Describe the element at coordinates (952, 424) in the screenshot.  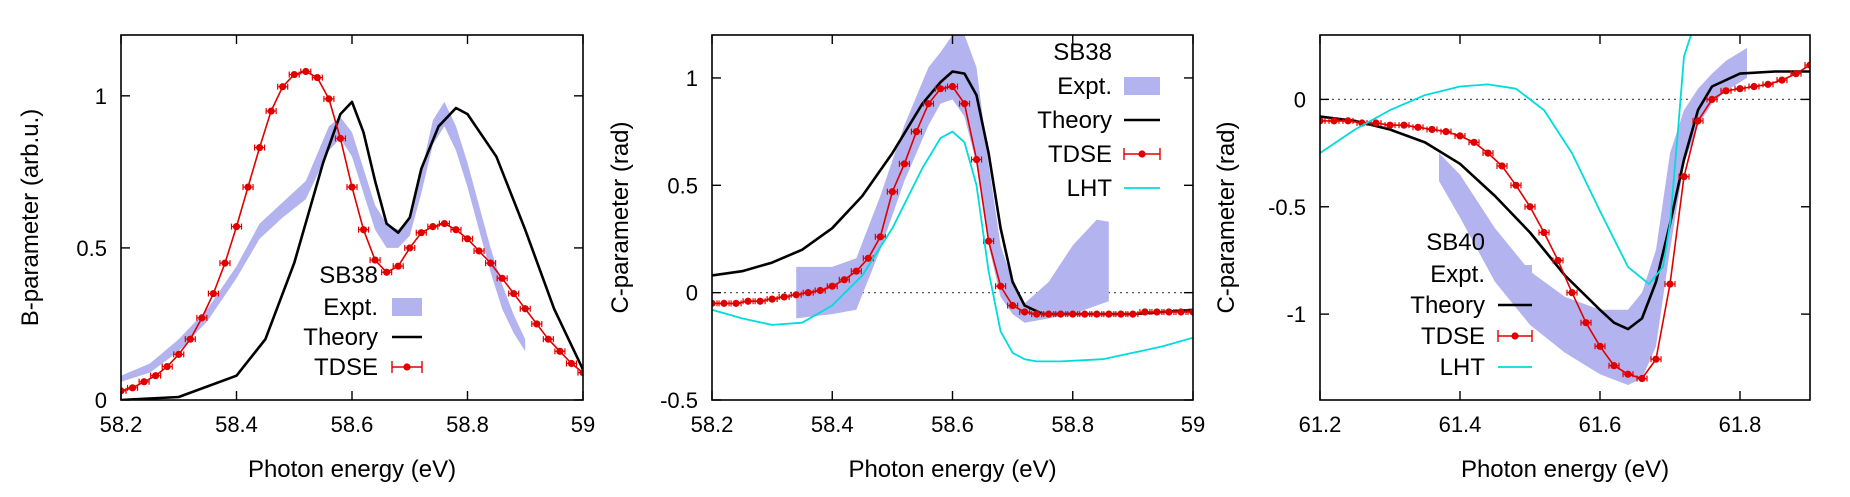
I see `x-tick-label: 58.6` at that location.